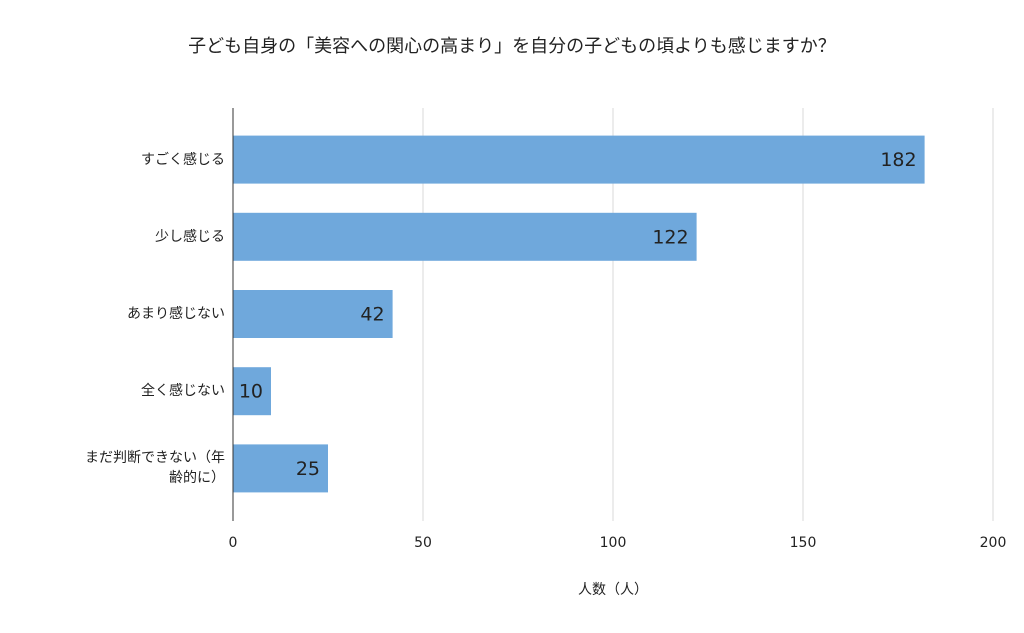 This screenshot has width=1024, height=633. What do you see at coordinates (898, 160) in the screenshot?
I see `data-label: 182` at bounding box center [898, 160].